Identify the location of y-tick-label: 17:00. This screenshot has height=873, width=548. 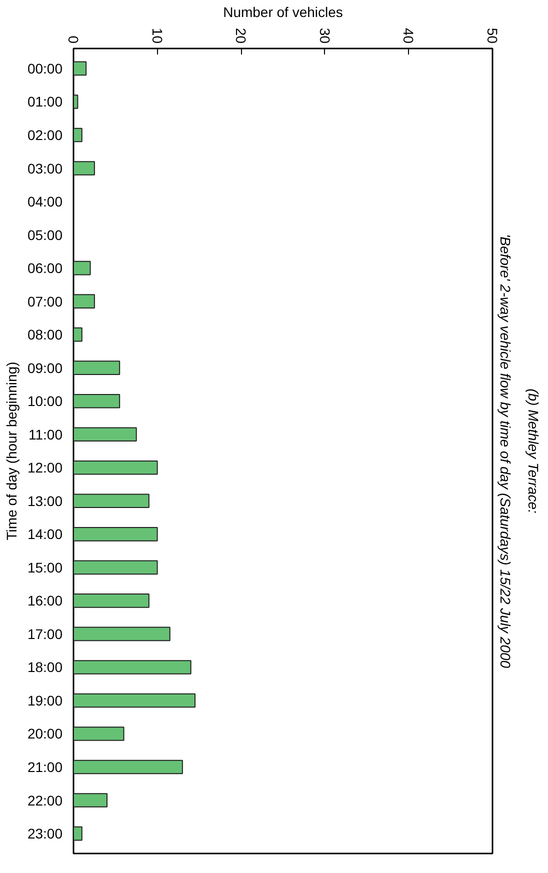
(45, 634).